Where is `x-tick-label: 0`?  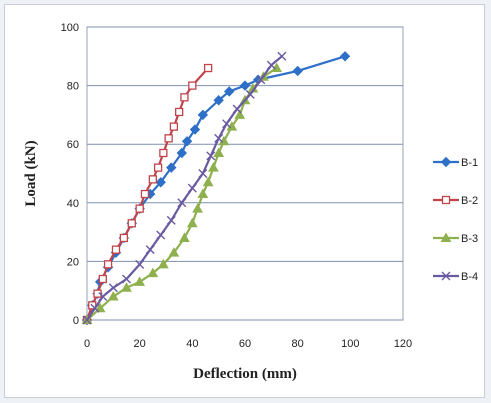 x-tick-label: 0 is located at coordinates (87, 344).